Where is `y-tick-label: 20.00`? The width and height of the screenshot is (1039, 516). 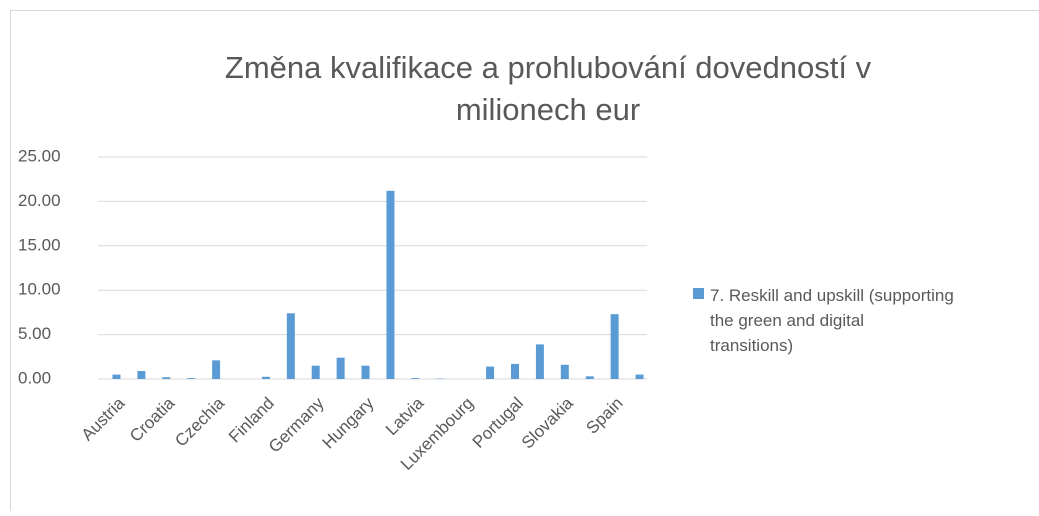
y-tick-label: 20.00 is located at coordinates (39, 200).